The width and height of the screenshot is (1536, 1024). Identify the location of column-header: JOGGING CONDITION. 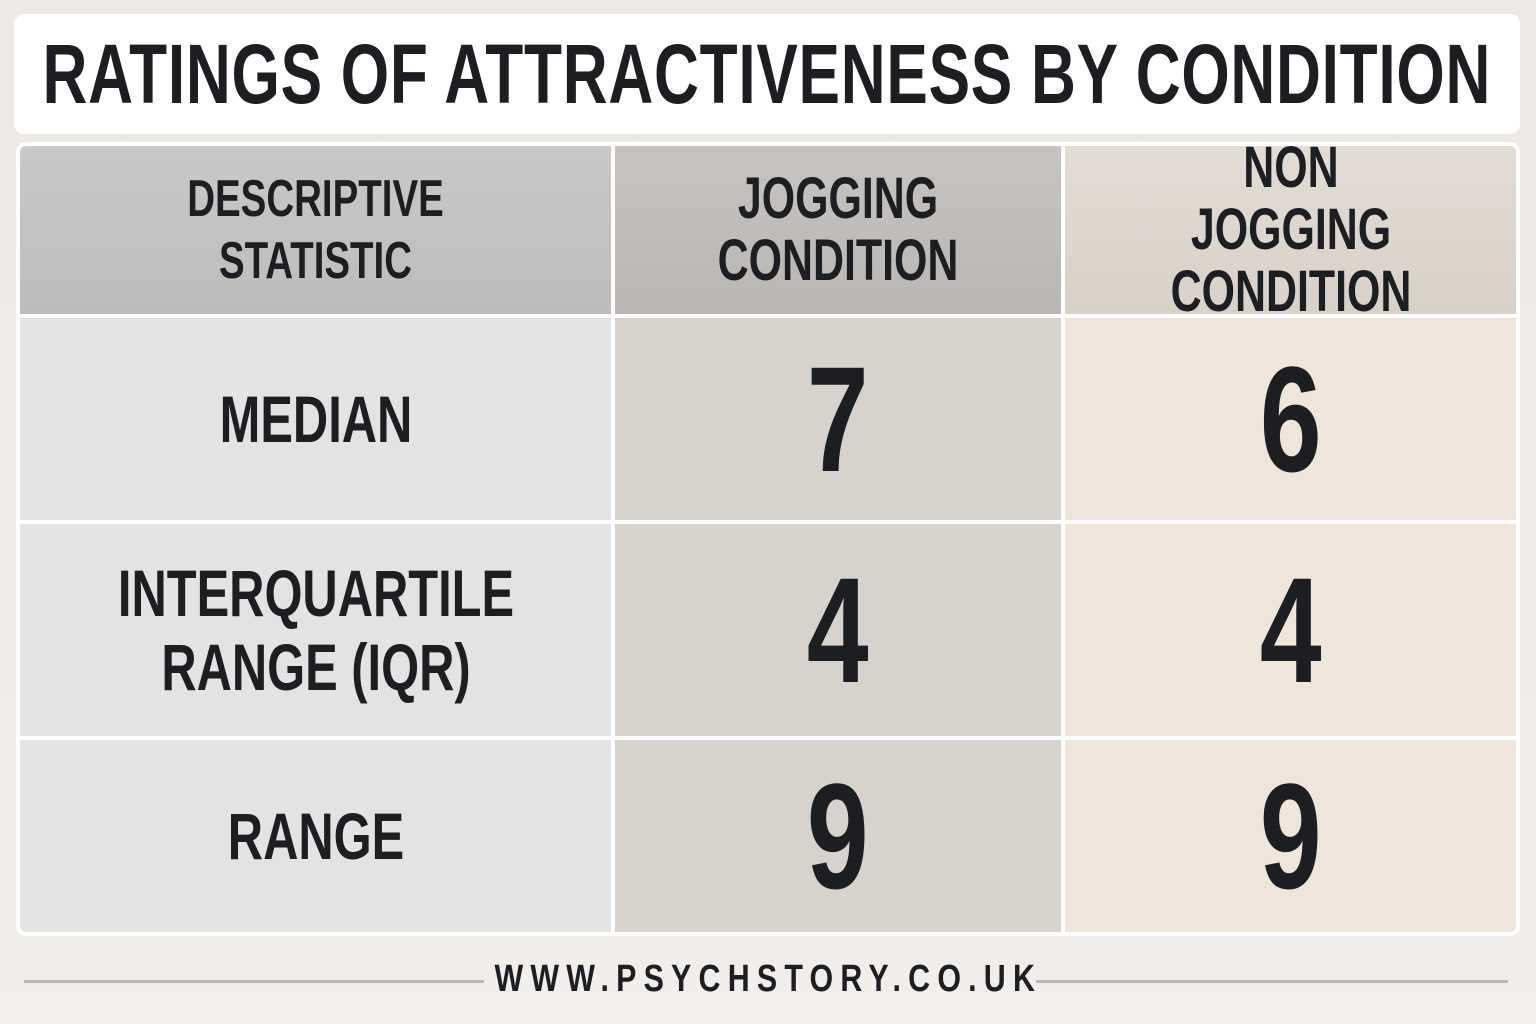
(838, 229).